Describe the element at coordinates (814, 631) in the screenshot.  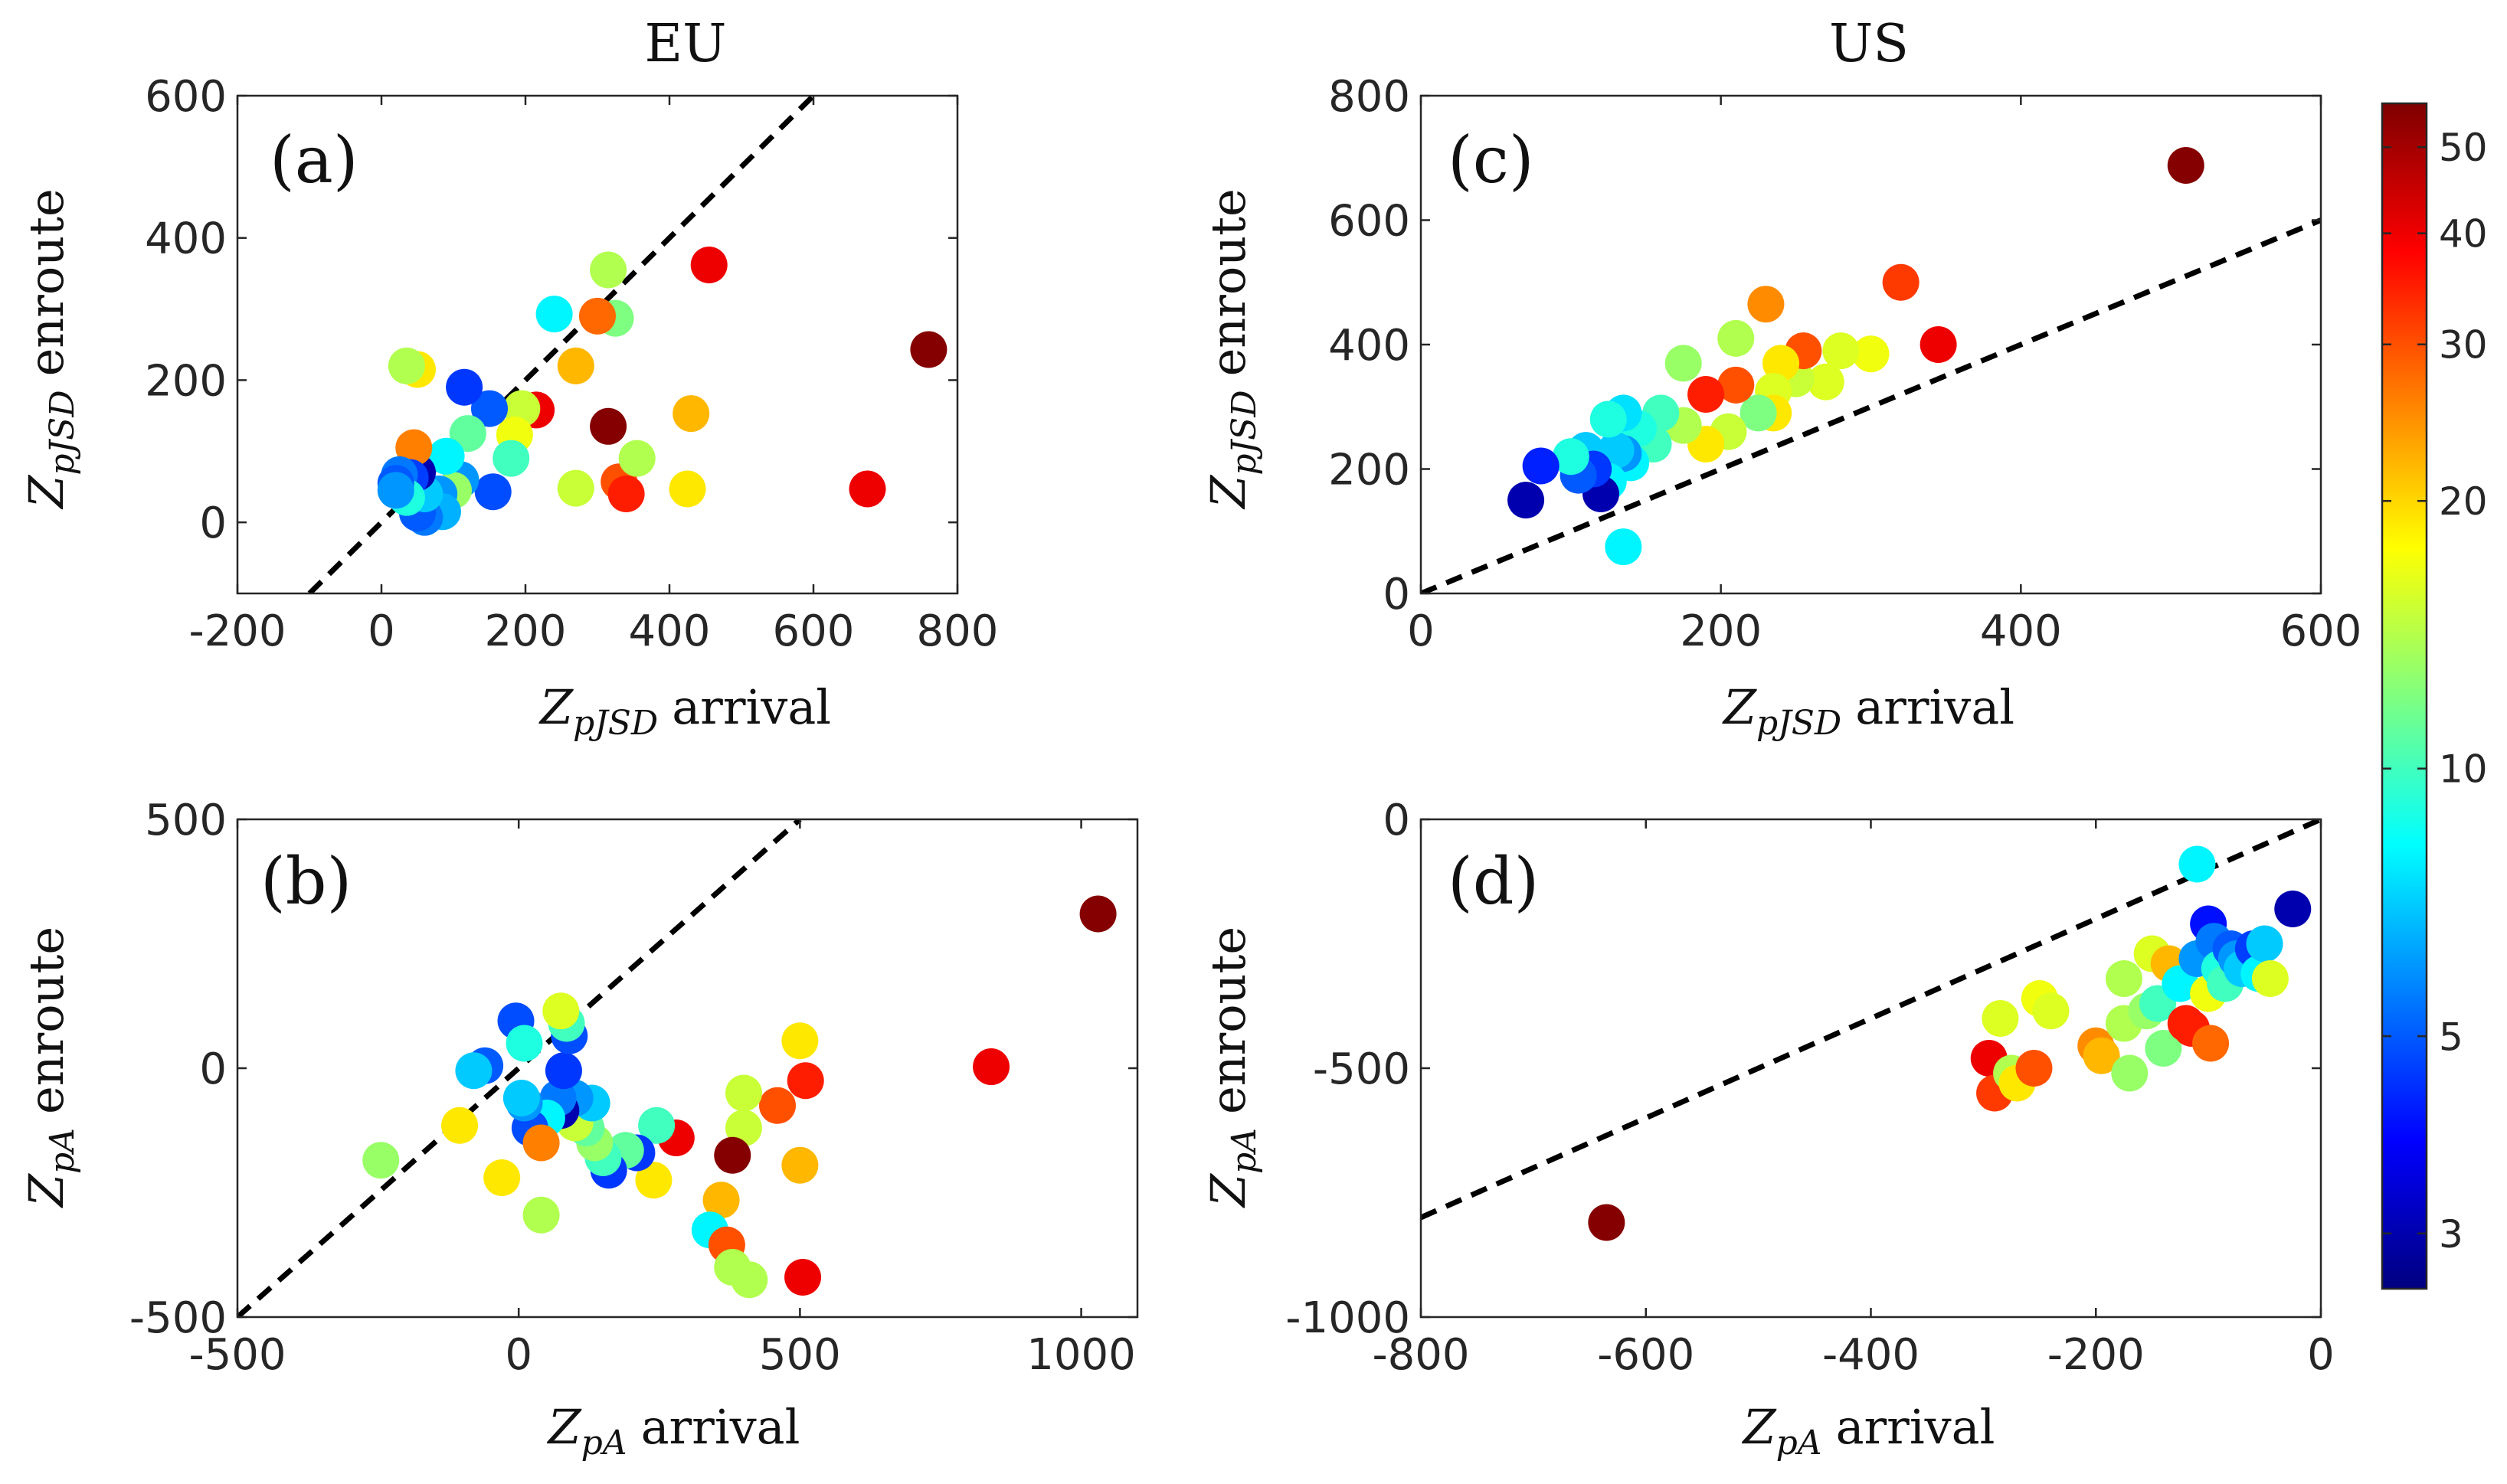
I see `panel-a-xtick-label-4: 600` at that location.